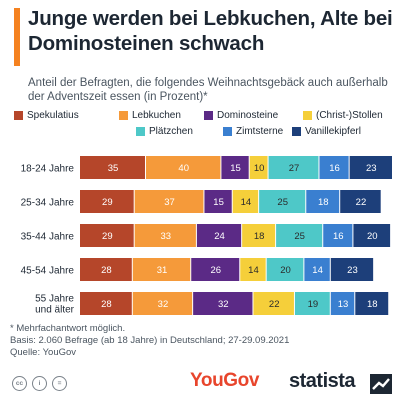 Image resolution: width=405 pixels, height=405 pixels. Describe the element at coordinates (43, 352) in the screenshot. I see `footnote-source: Quelle: YouGov` at that location.